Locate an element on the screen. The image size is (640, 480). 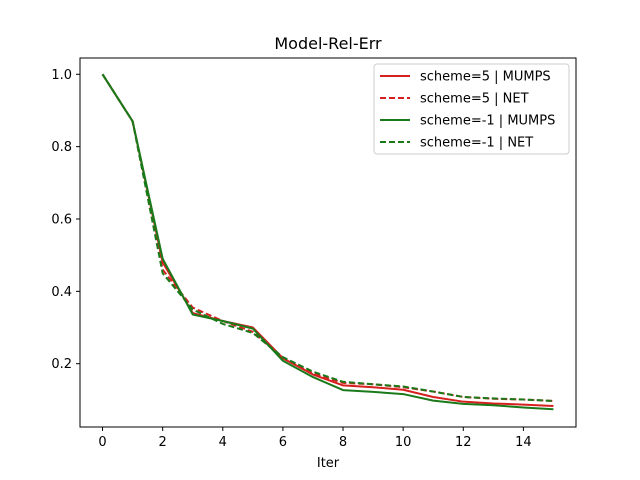
y-tick-label: 0.6 is located at coordinates (61, 219).